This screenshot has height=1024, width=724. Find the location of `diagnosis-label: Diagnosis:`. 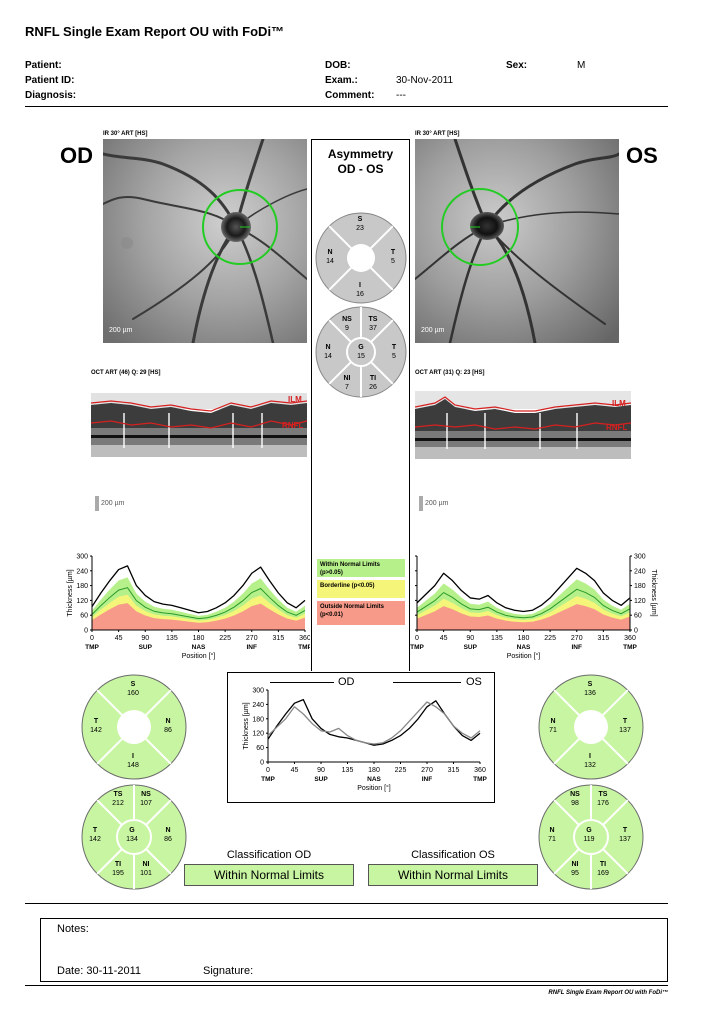

diagnosis-label: Diagnosis: is located at coordinates (51, 95).